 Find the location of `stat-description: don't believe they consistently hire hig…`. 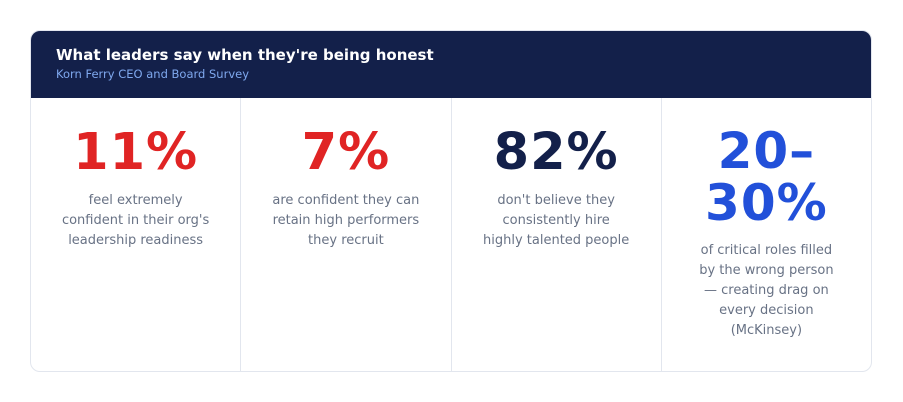

stat-description: don't believe they consistently hire hig… is located at coordinates (556, 220).